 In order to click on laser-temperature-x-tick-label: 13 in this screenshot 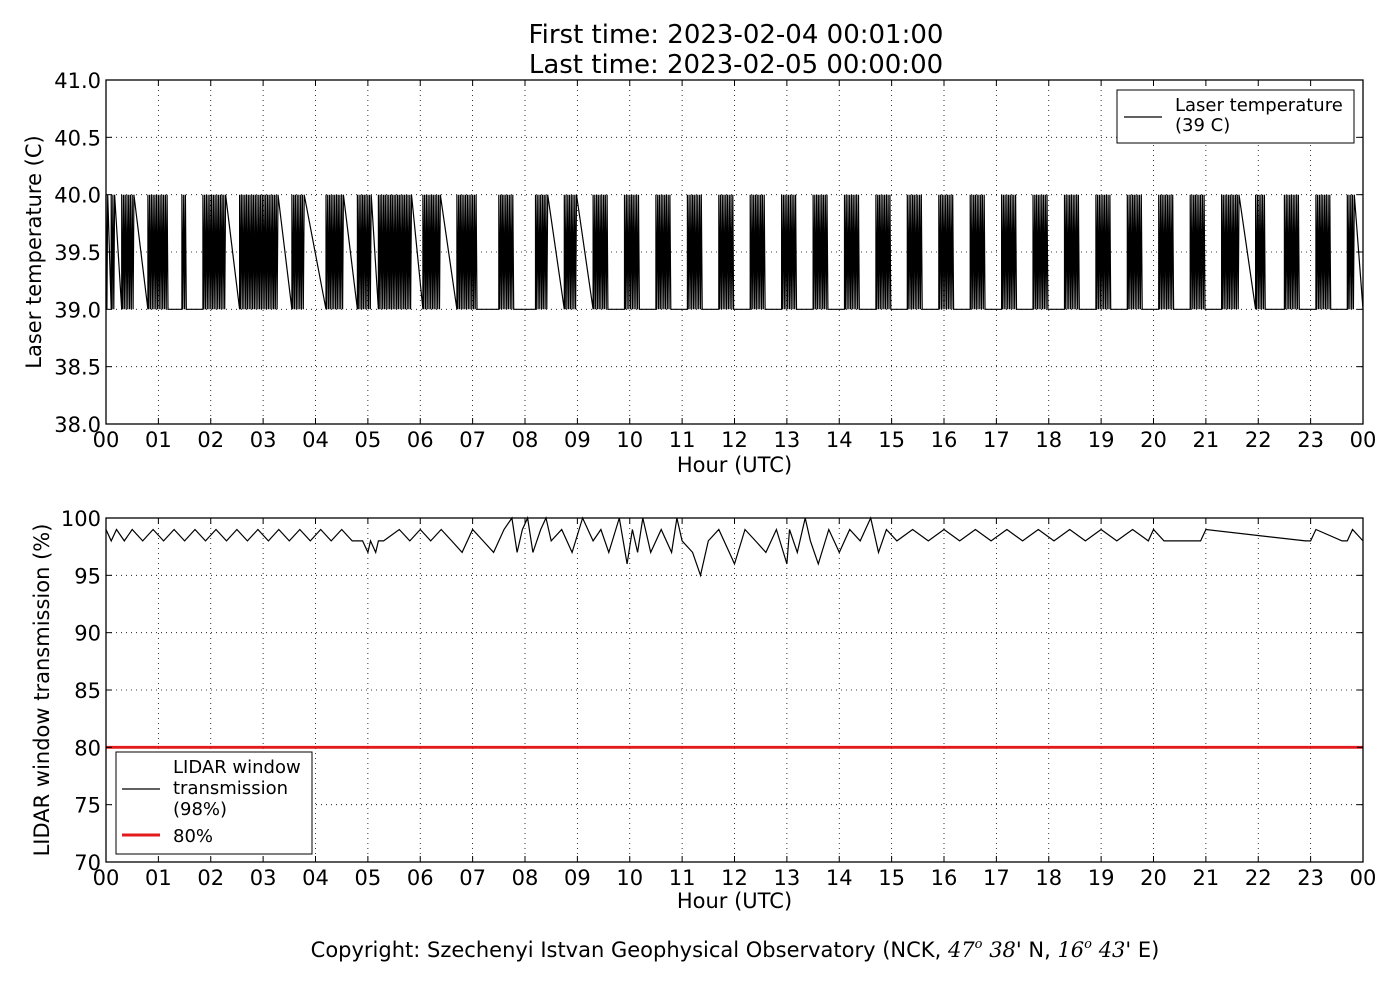, I will do `click(787, 440)`.